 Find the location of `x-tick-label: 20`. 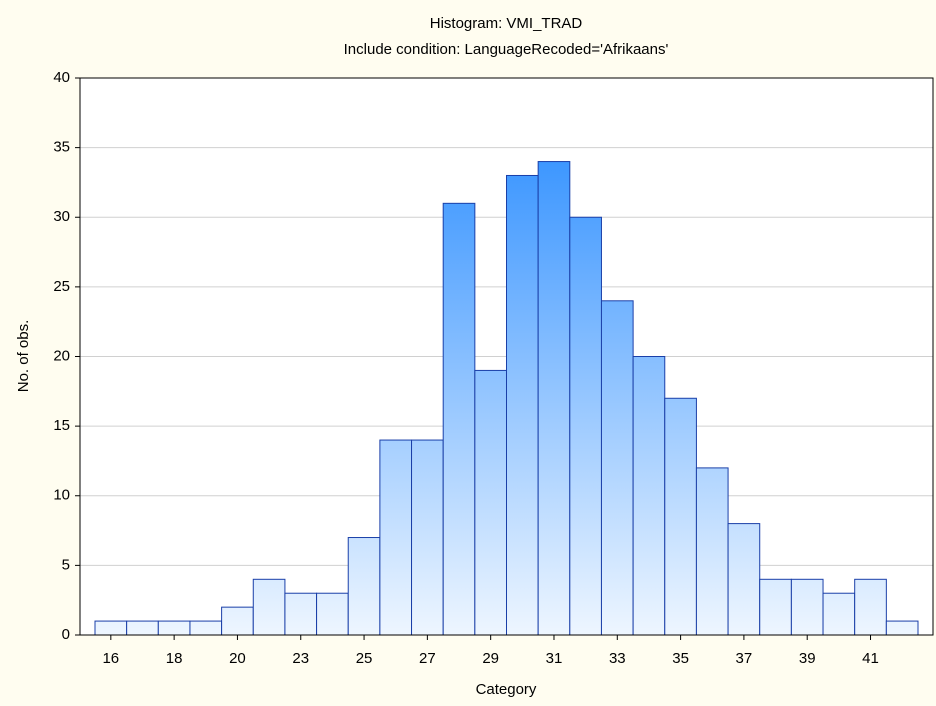

x-tick-label: 20 is located at coordinates (237, 658).